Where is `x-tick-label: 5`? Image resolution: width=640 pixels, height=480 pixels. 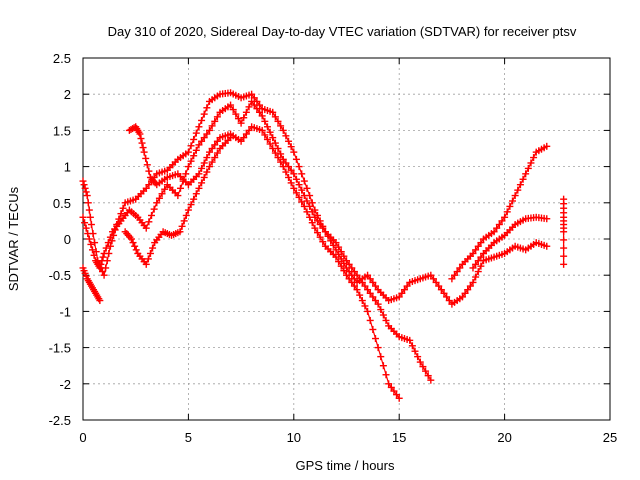 x-tick-label: 5 is located at coordinates (188, 437).